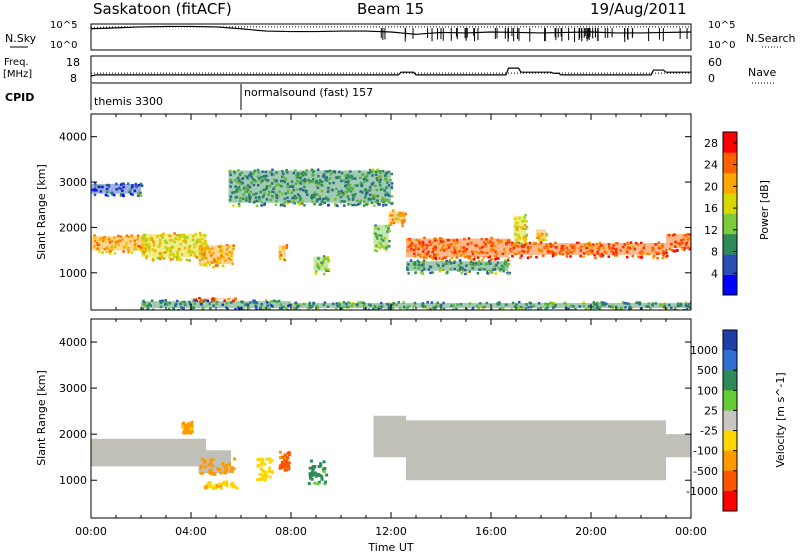 This screenshot has width=800, height=558. Describe the element at coordinates (308, 92) in the screenshot. I see `cpid-entry-1: normalsound (fast) 157` at that location.